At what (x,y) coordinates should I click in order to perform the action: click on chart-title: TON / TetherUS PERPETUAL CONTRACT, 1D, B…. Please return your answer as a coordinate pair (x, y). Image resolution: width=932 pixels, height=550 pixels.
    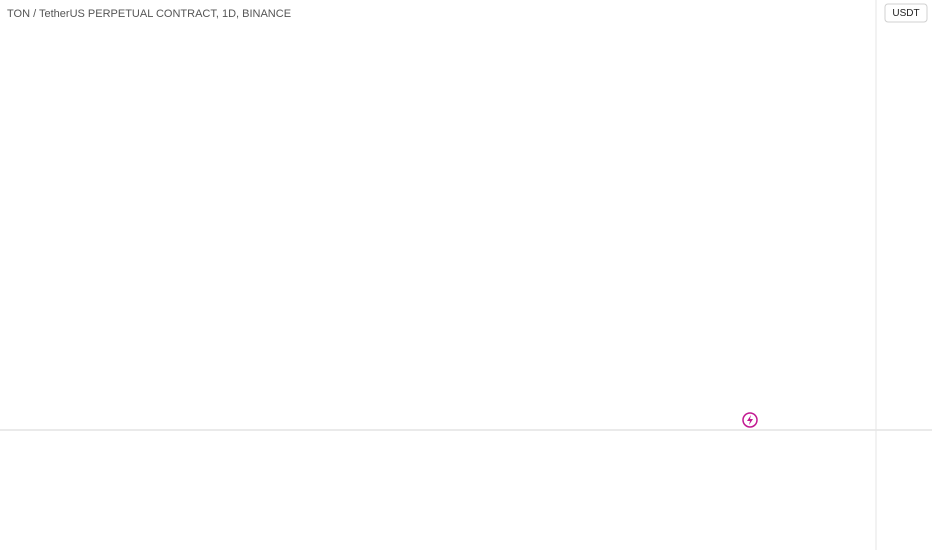
    Looking at the image, I should click on (149, 14).